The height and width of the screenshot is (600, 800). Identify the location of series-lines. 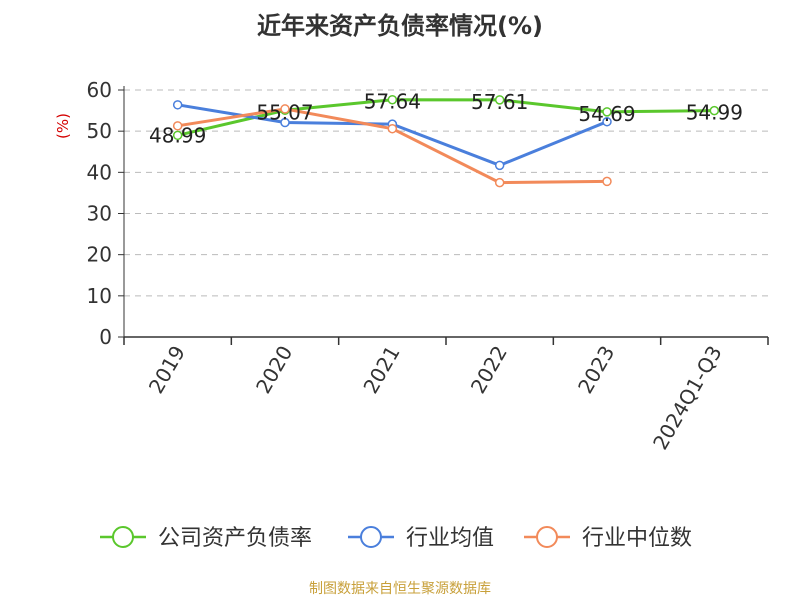
(446, 141).